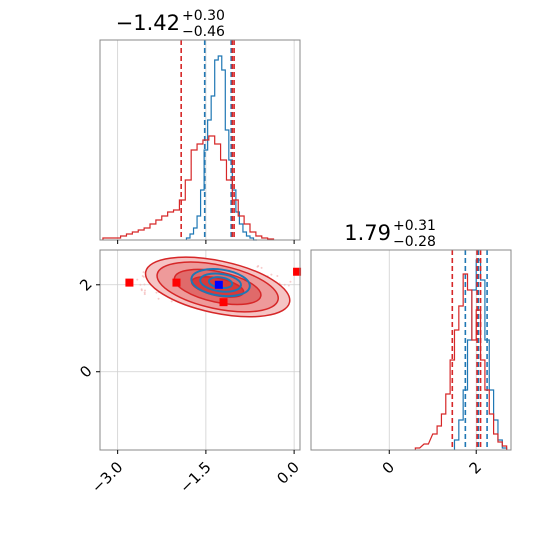  What do you see at coordinates (414, 226) in the screenshot?
I see `param-2-title-upper-error: +0.31` at bounding box center [414, 226].